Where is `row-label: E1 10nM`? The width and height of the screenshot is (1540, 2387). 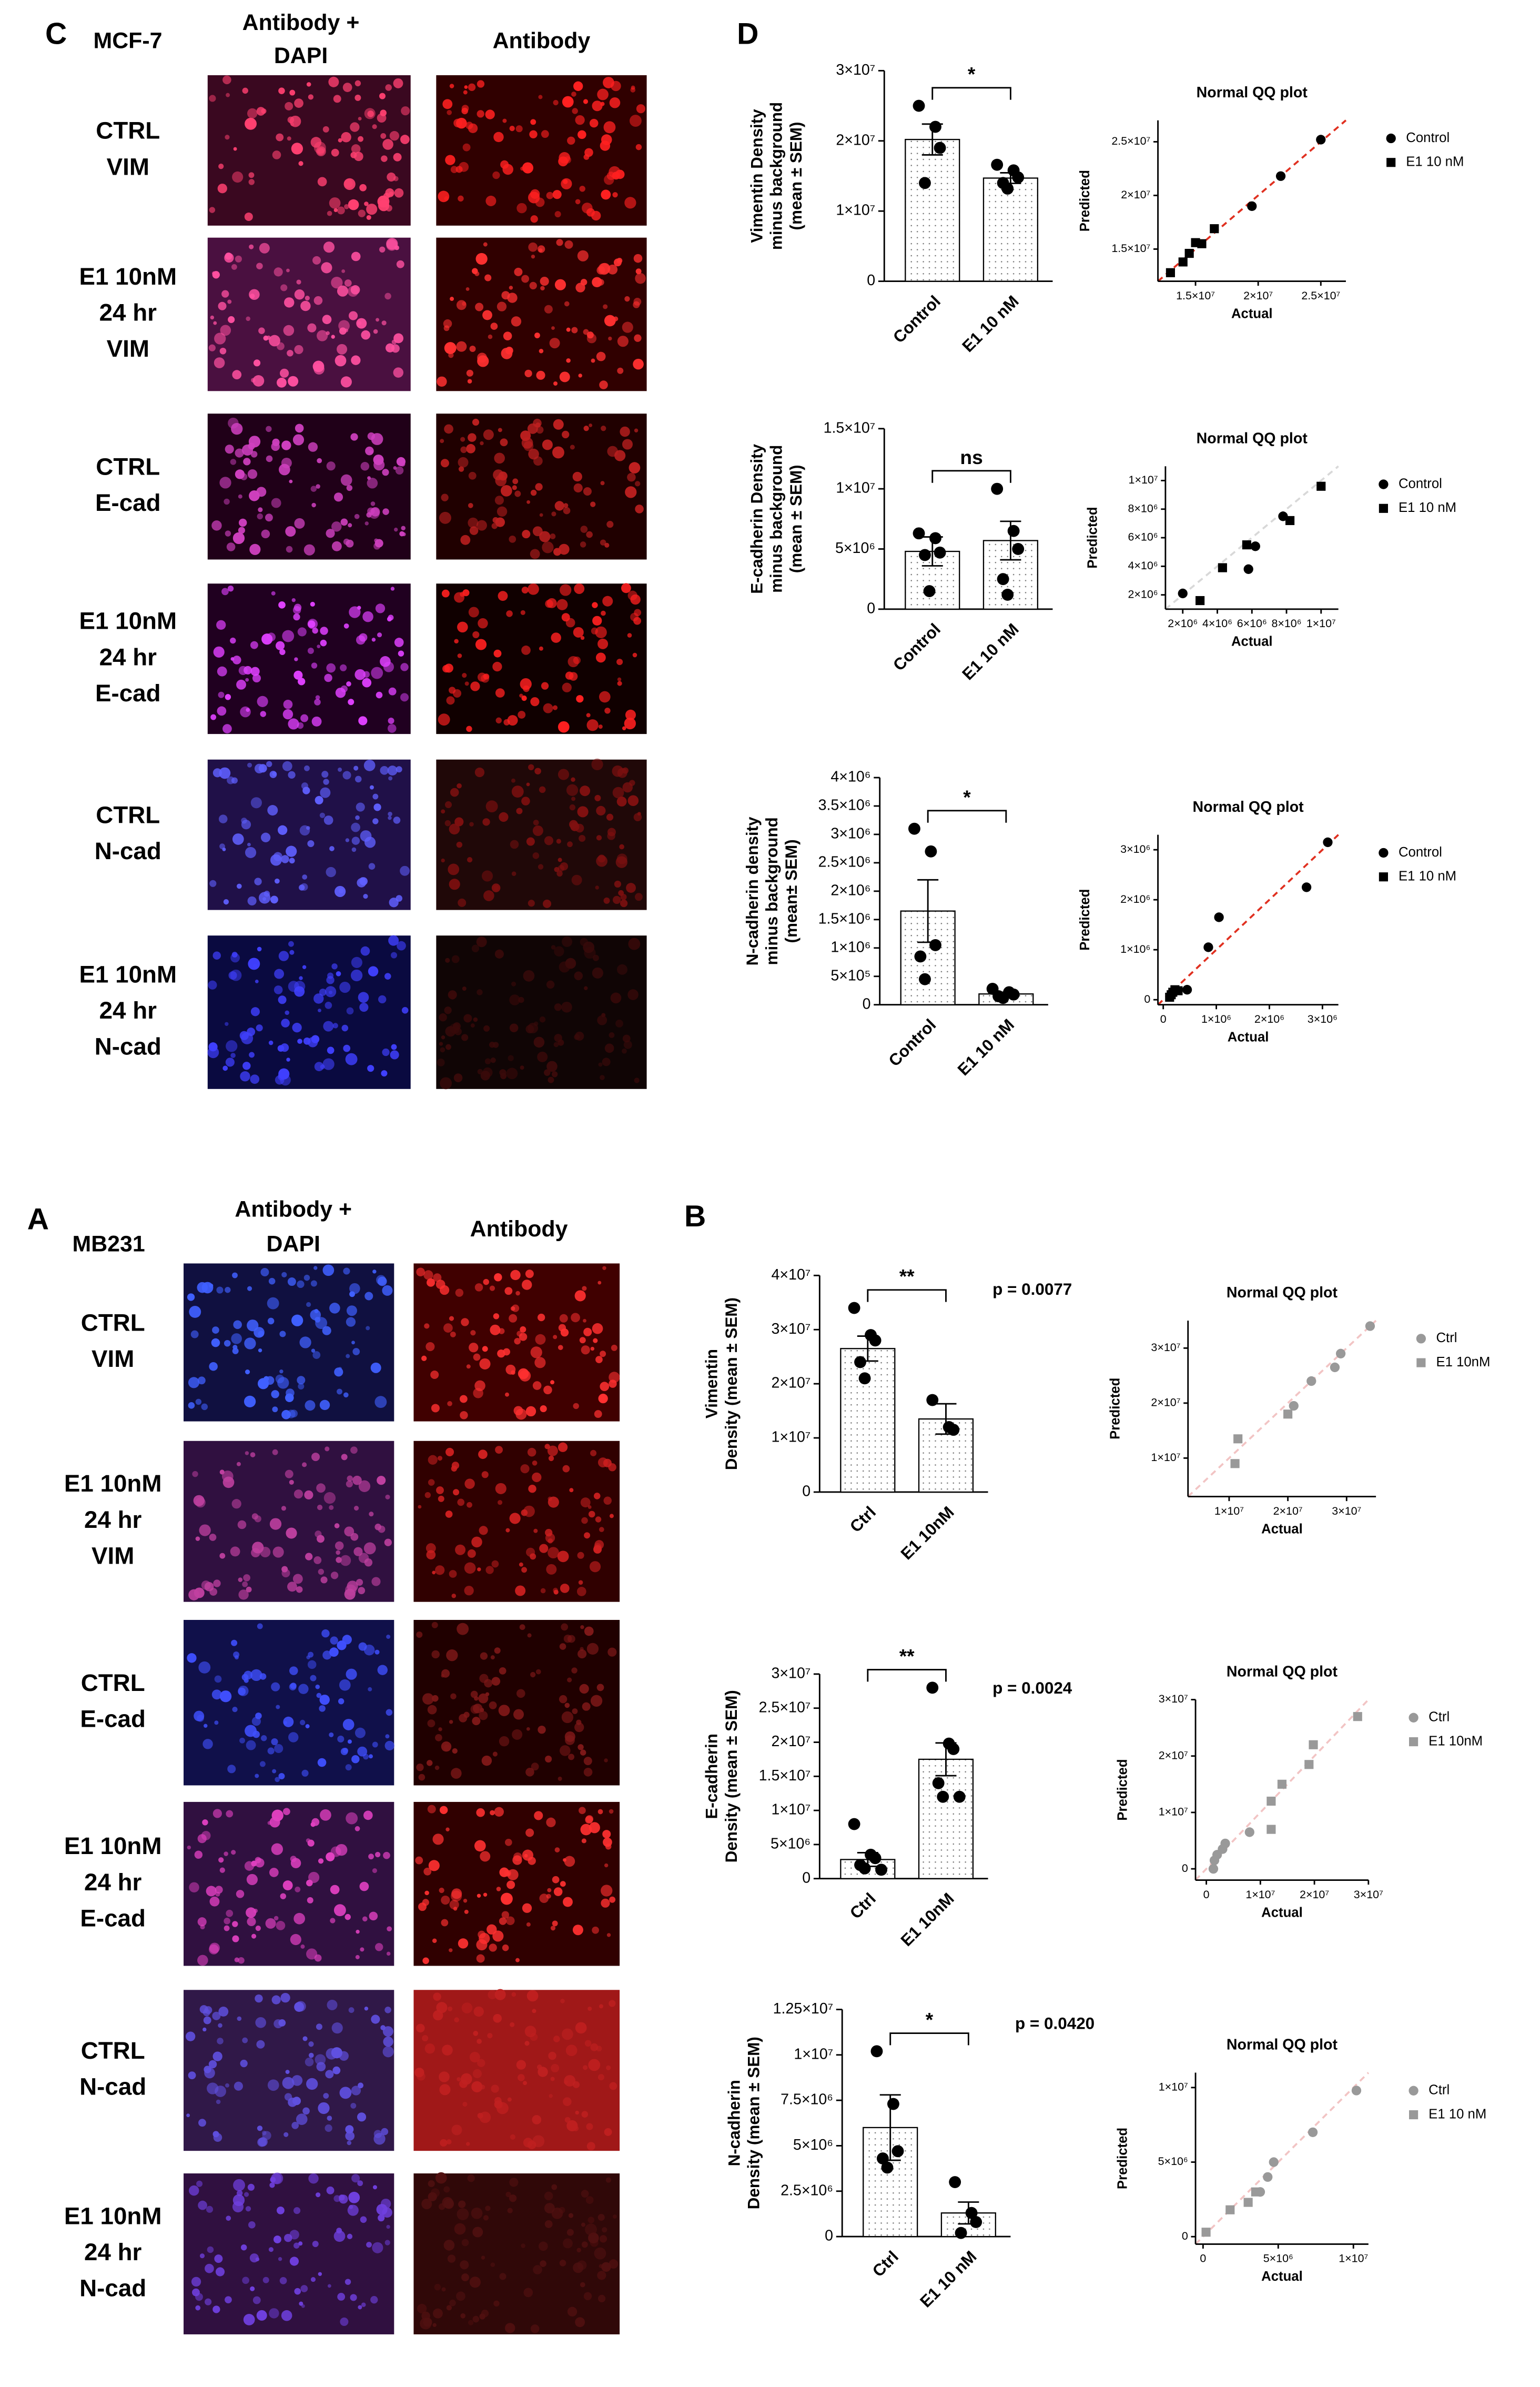
row-label: E1 10nM is located at coordinates (128, 974).